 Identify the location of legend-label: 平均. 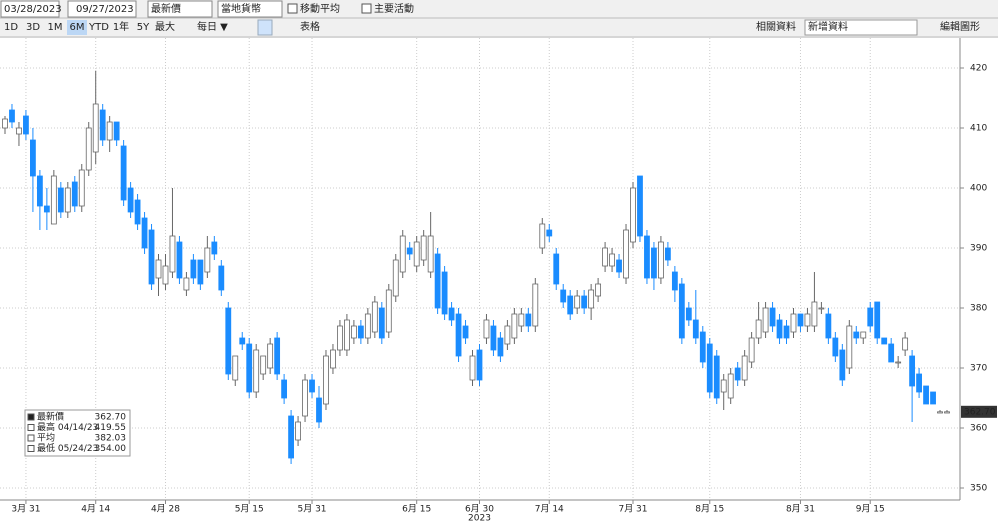
(46, 438).